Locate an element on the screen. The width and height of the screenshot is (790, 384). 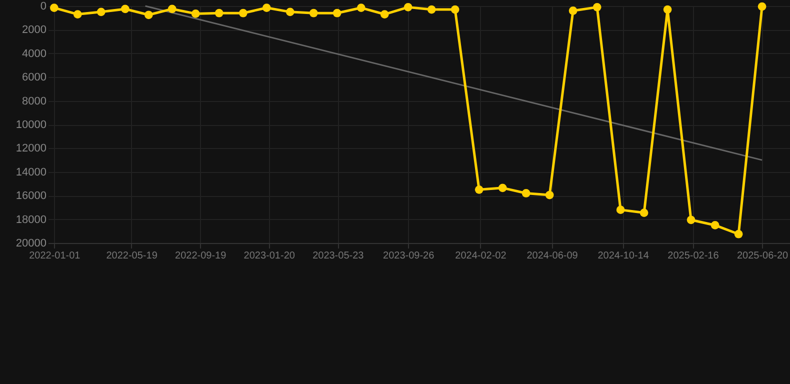
y-tick-label: 12000 is located at coordinates (31, 148).